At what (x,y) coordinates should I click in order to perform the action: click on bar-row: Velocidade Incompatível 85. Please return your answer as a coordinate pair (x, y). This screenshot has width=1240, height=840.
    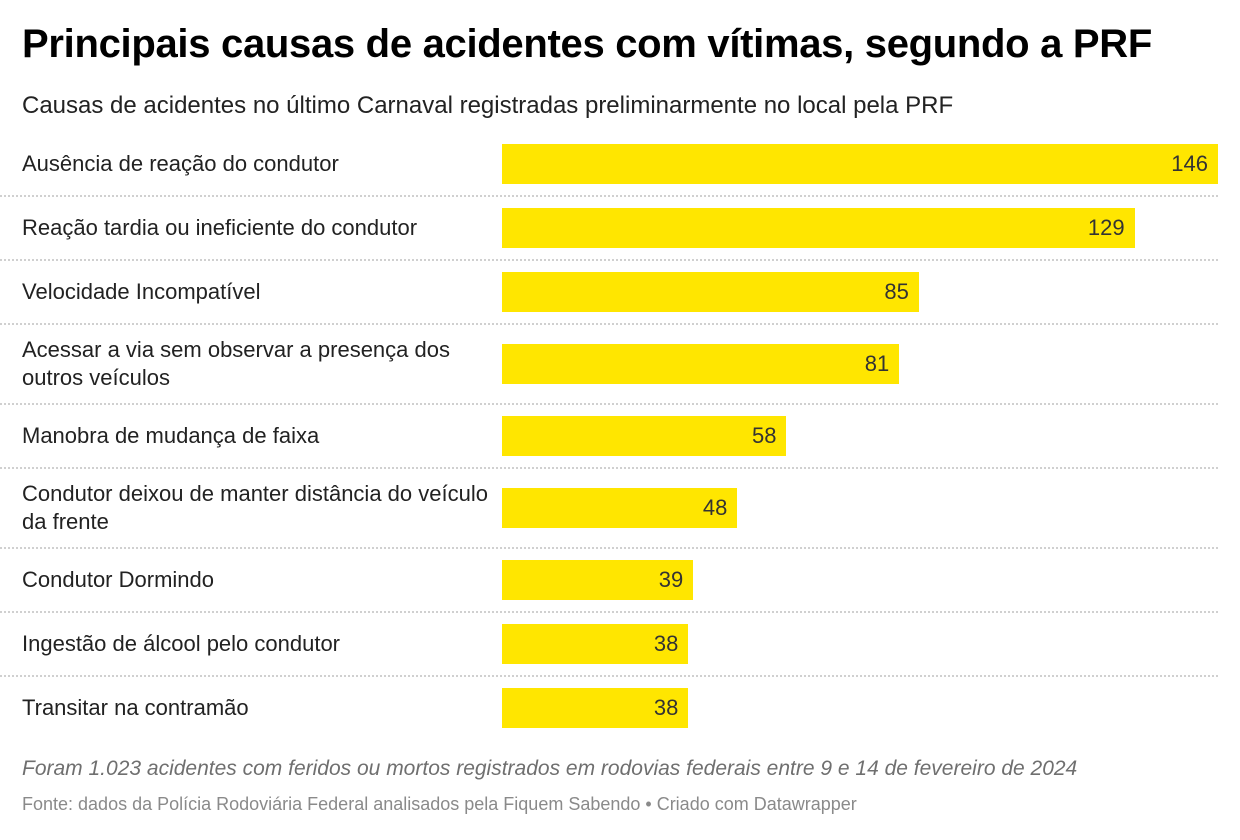
    Looking at the image, I should click on (609, 293).